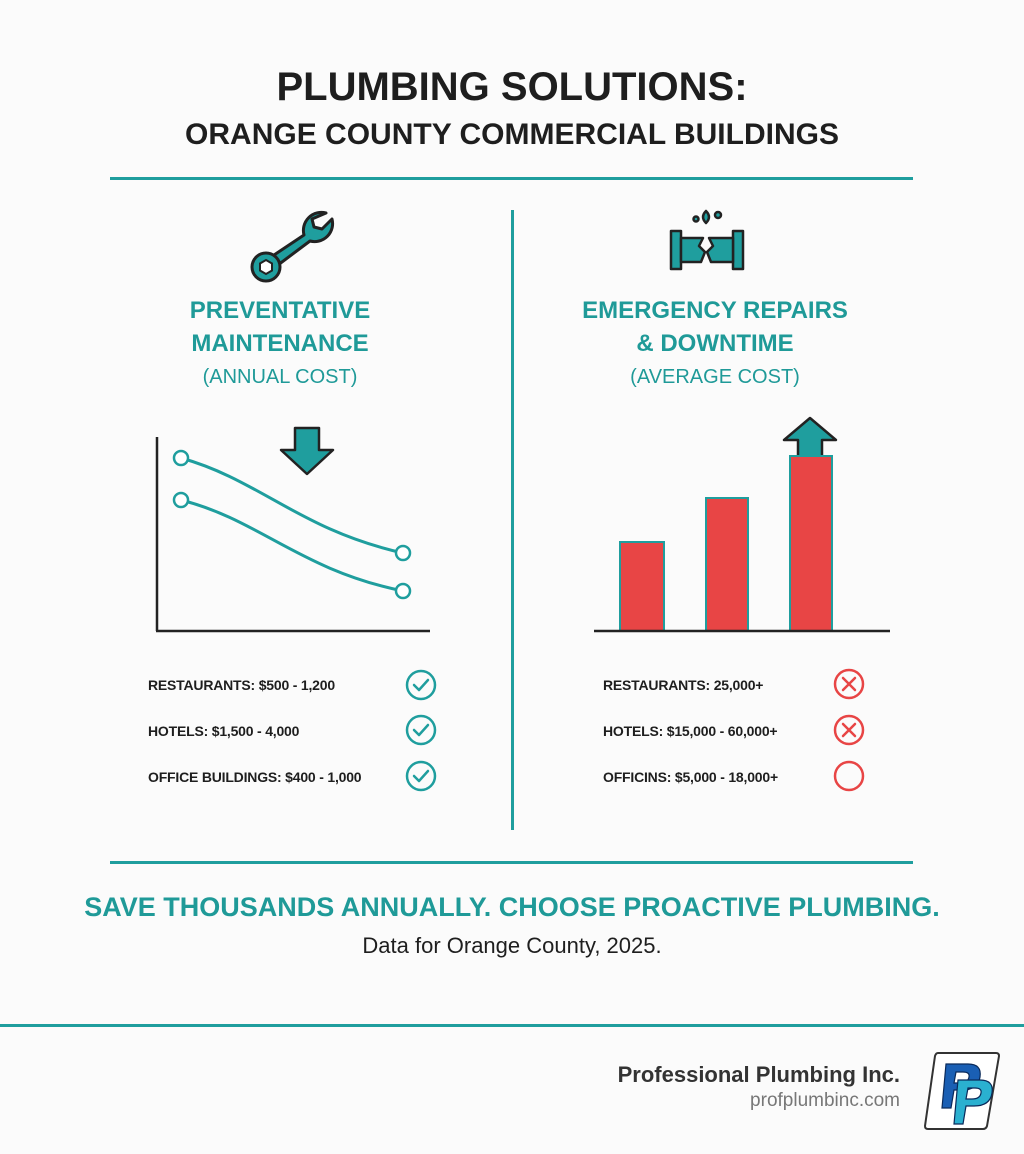 This screenshot has height=1154, width=1024. What do you see at coordinates (512, 945) in the screenshot?
I see `data-note: Data for Orange County, 2025.` at bounding box center [512, 945].